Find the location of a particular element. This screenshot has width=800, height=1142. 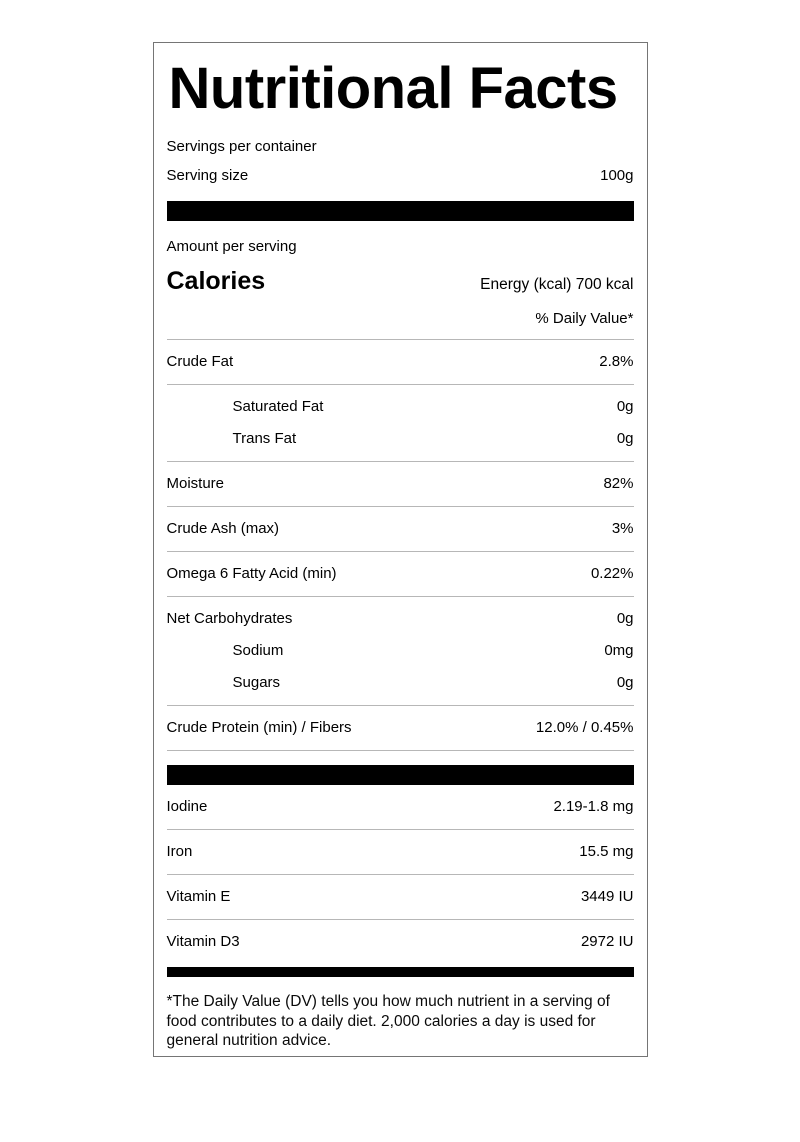

nutrient-row-net-carbohydrates: Net Carbohydrates 0g is located at coordinates (400, 616).